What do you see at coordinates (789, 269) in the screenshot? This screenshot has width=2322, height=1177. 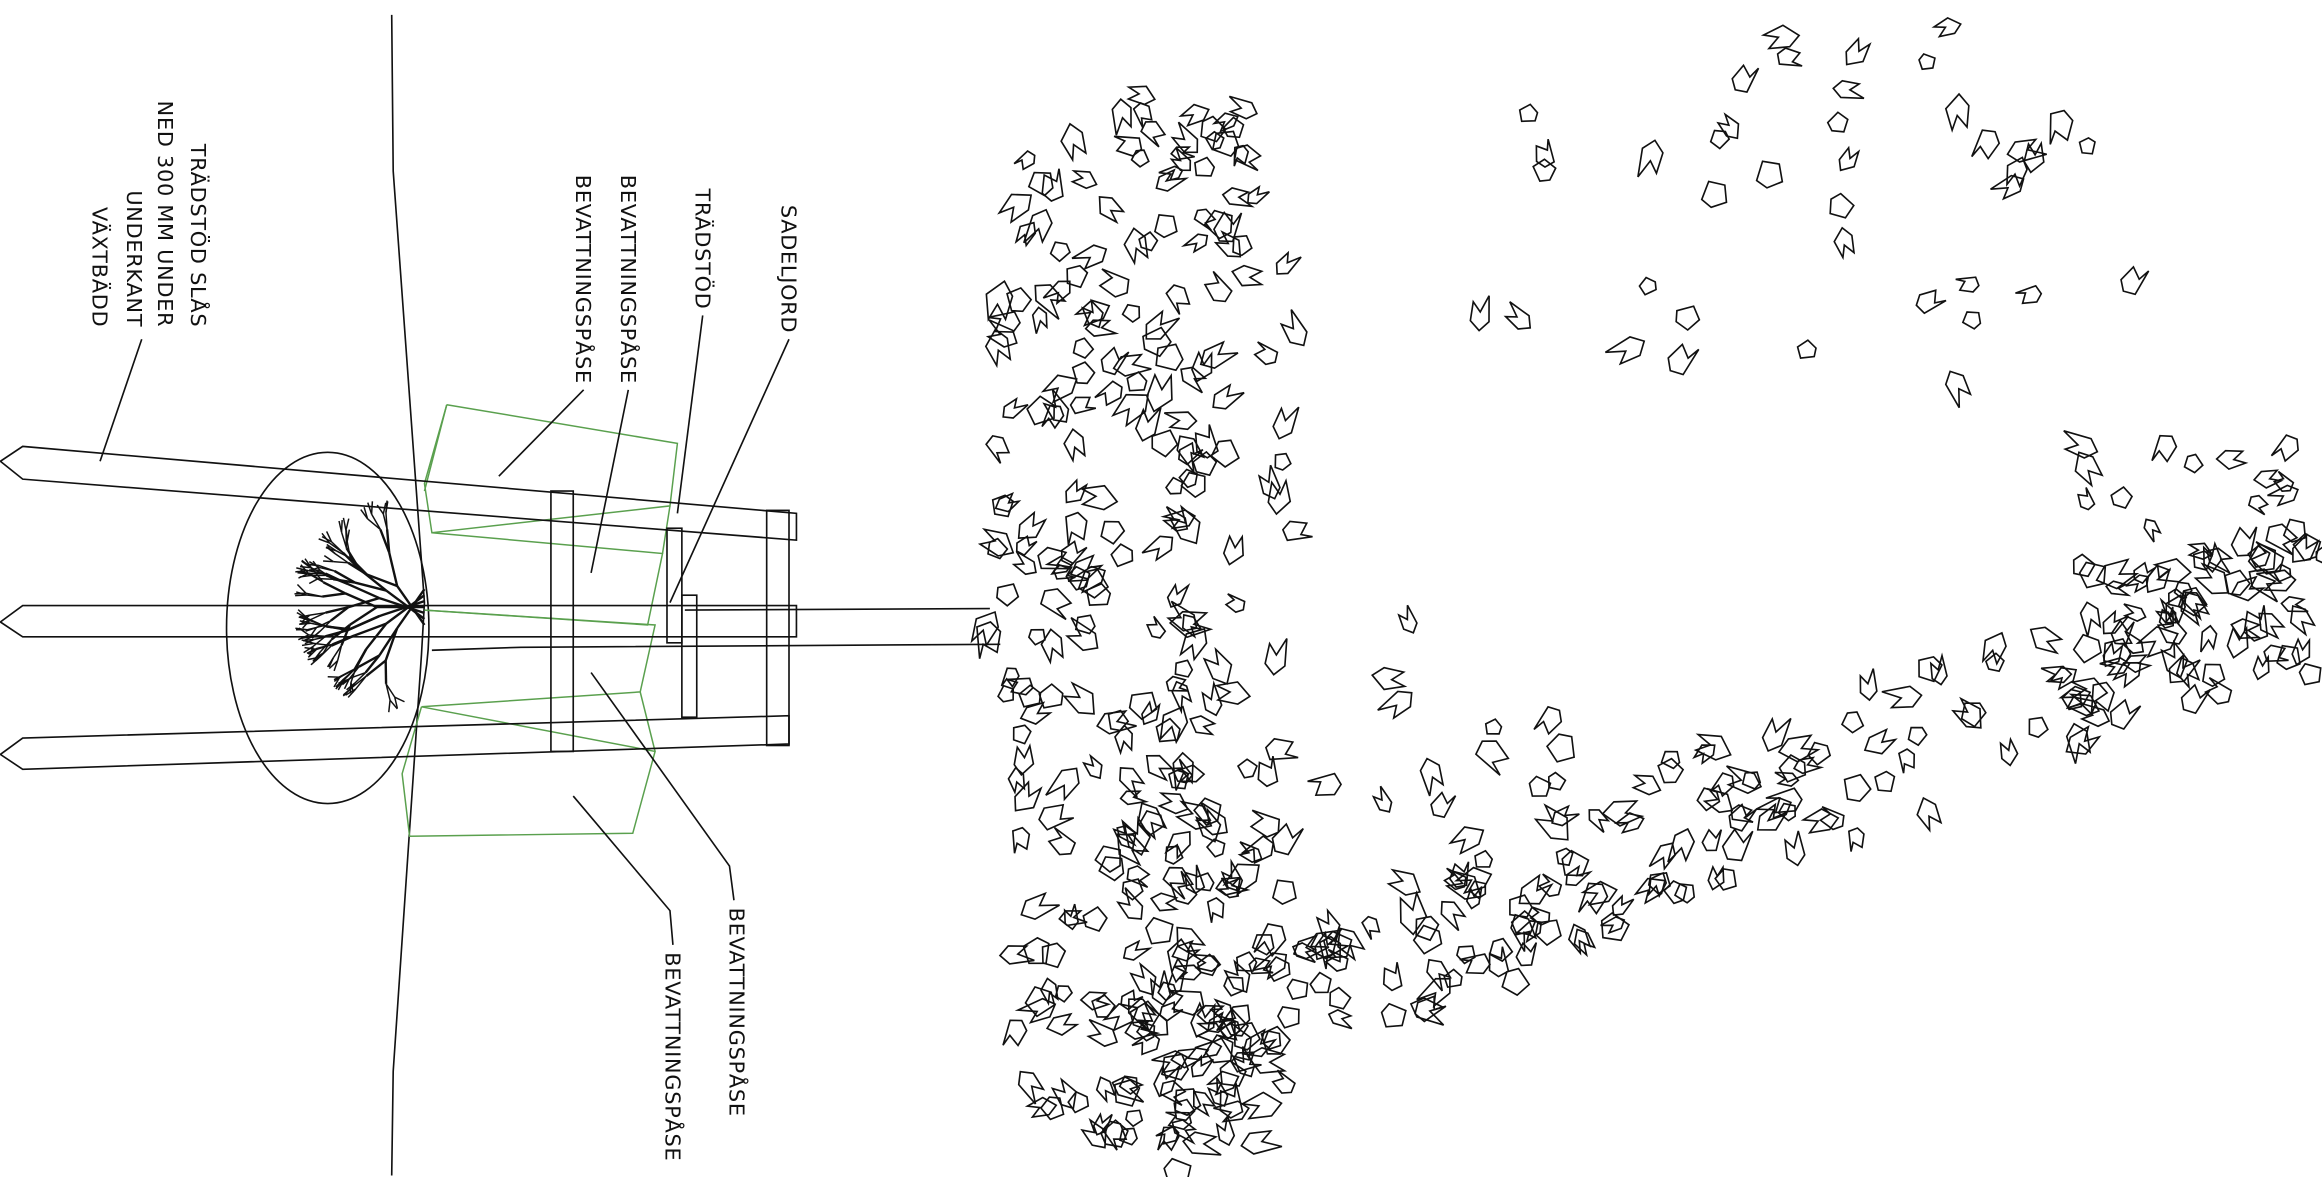 I see `label: SADELJORD` at bounding box center [789, 269].